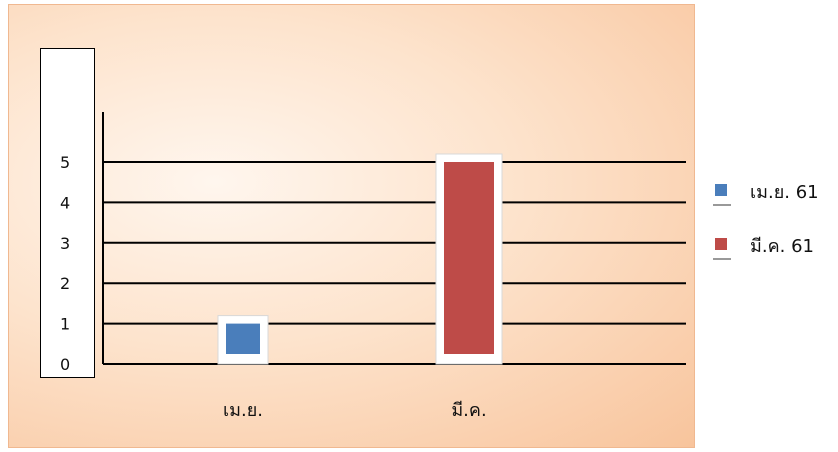 The width and height of the screenshot is (838, 452). What do you see at coordinates (468, 410) in the screenshot?
I see `x-category-label: มี.ค.` at bounding box center [468, 410].